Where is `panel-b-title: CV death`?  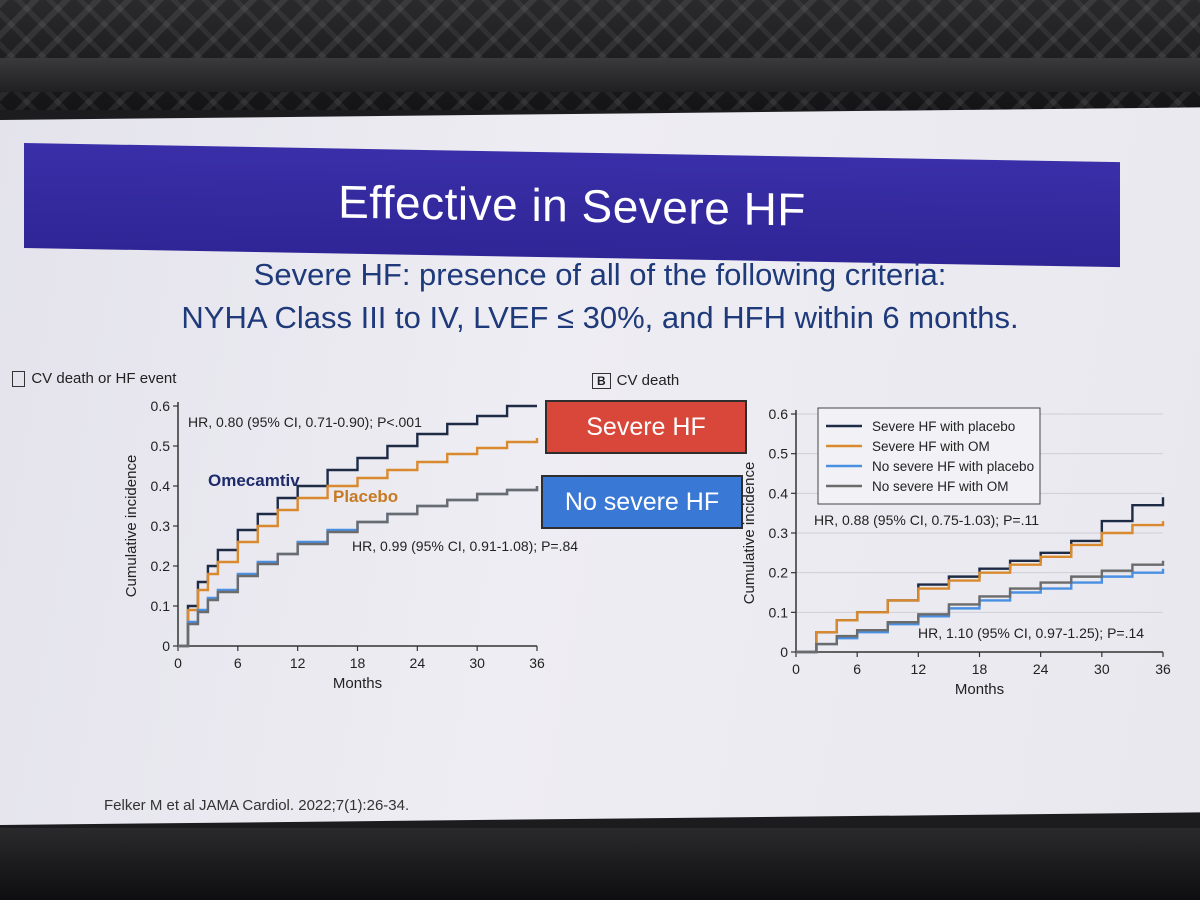 panel-b-title: CV death is located at coordinates (648, 380).